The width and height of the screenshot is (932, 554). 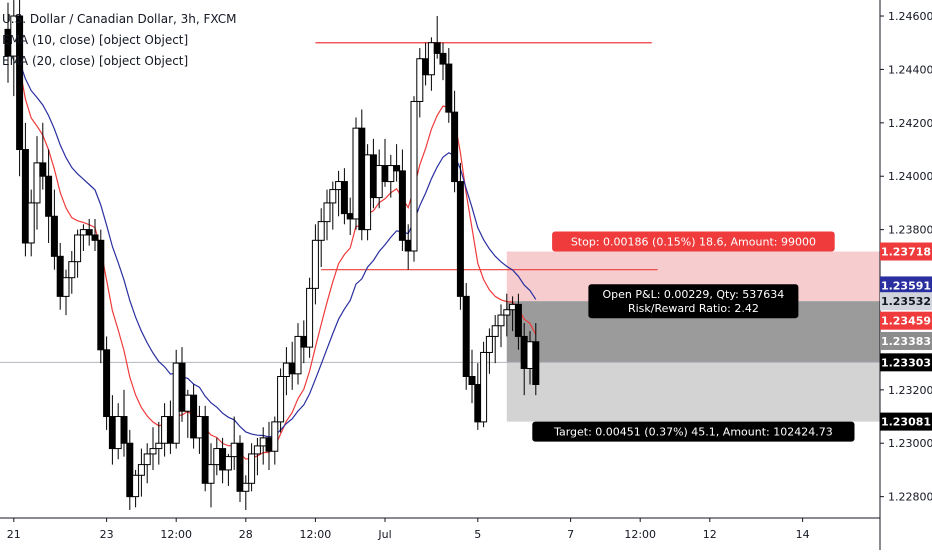 I want to click on time-tick-label: 12:00, so click(x=640, y=534).